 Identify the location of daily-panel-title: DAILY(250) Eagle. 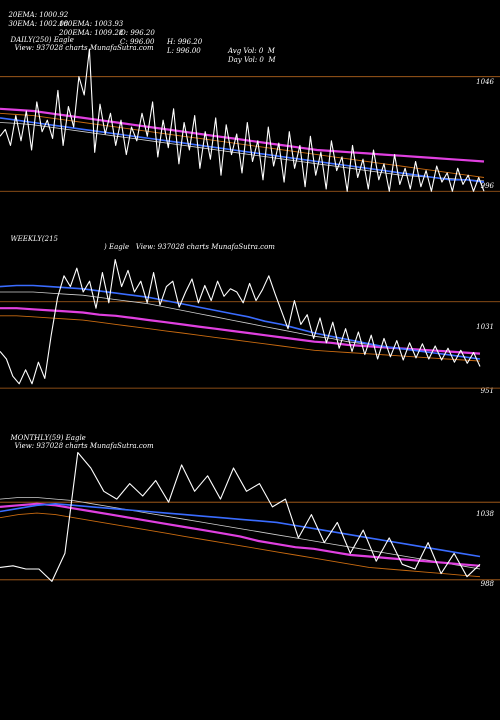
(42, 40).